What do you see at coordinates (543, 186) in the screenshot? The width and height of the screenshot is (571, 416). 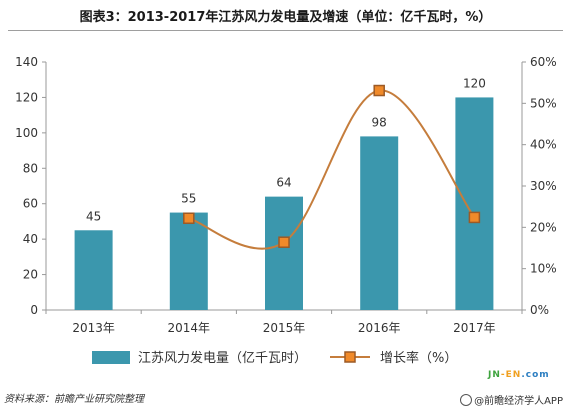 I see `y-right-tick-label: 30%` at bounding box center [543, 186].